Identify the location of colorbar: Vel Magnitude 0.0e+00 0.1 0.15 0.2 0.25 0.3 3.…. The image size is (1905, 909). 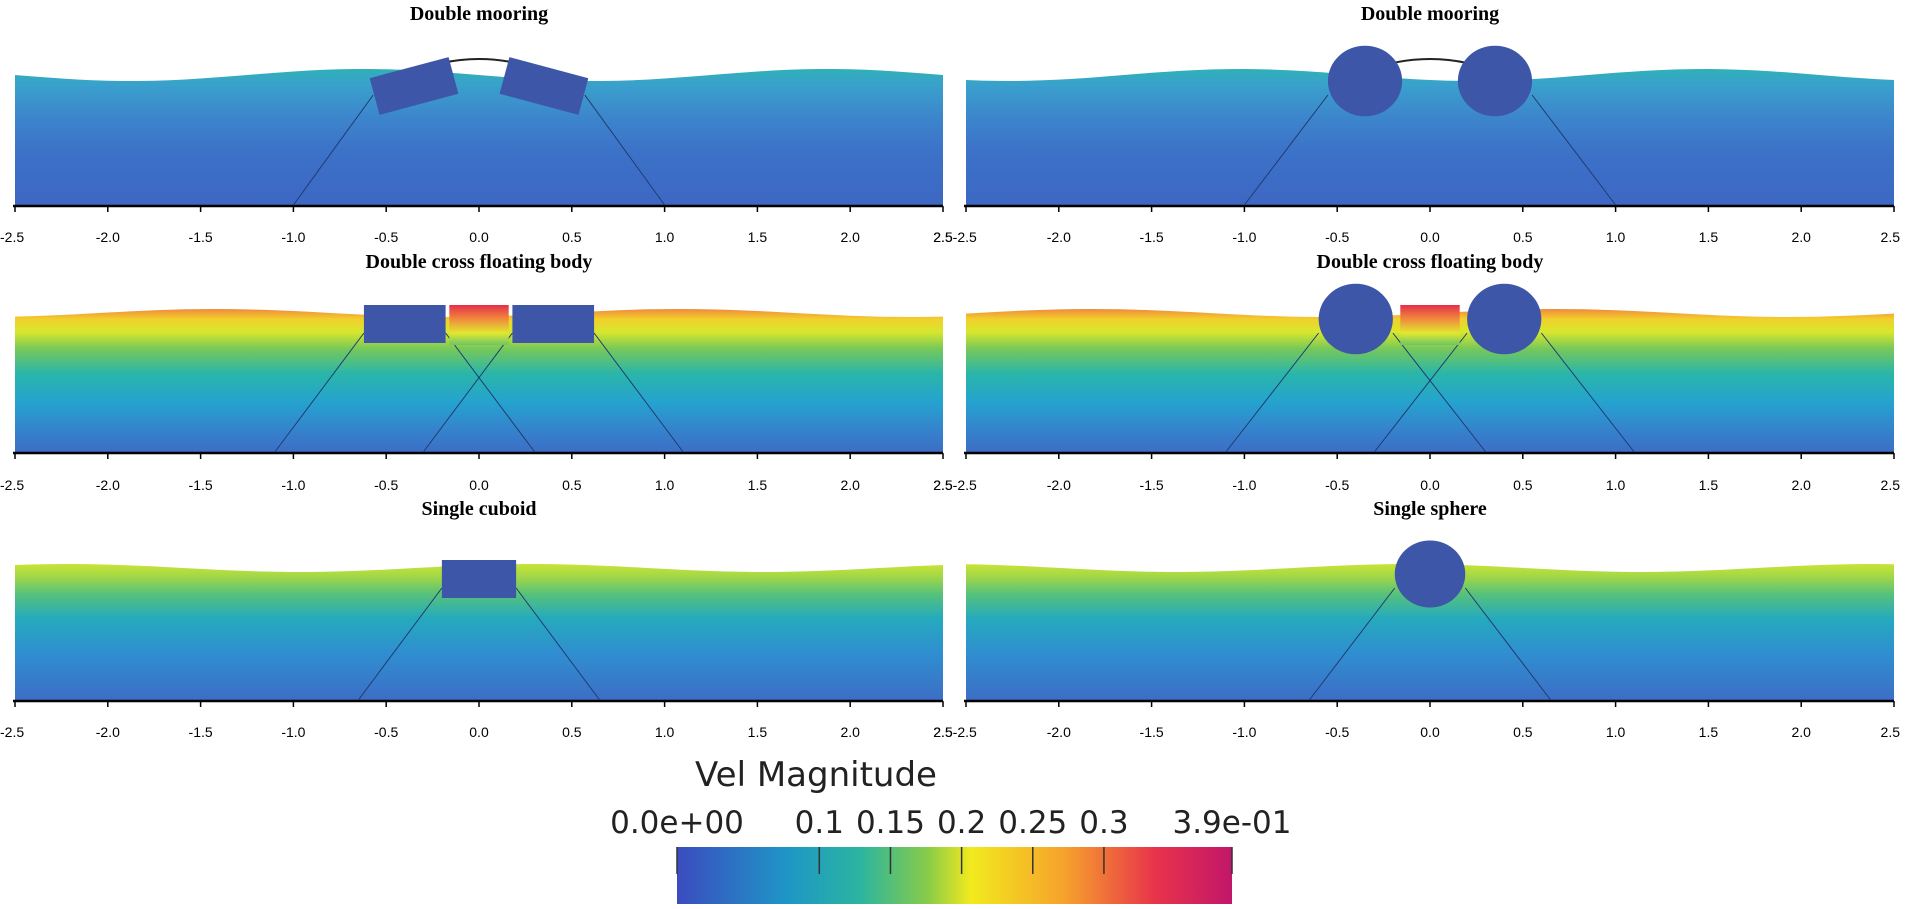
(951, 829).